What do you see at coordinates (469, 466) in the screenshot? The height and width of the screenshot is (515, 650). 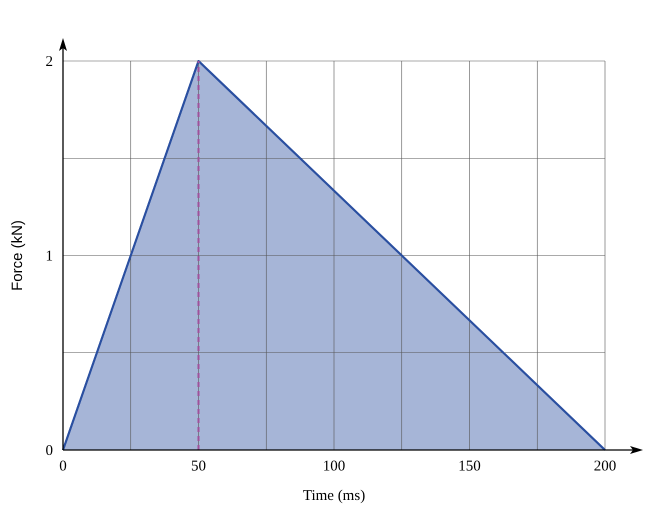 I see `x-tick-label: 150` at bounding box center [469, 466].